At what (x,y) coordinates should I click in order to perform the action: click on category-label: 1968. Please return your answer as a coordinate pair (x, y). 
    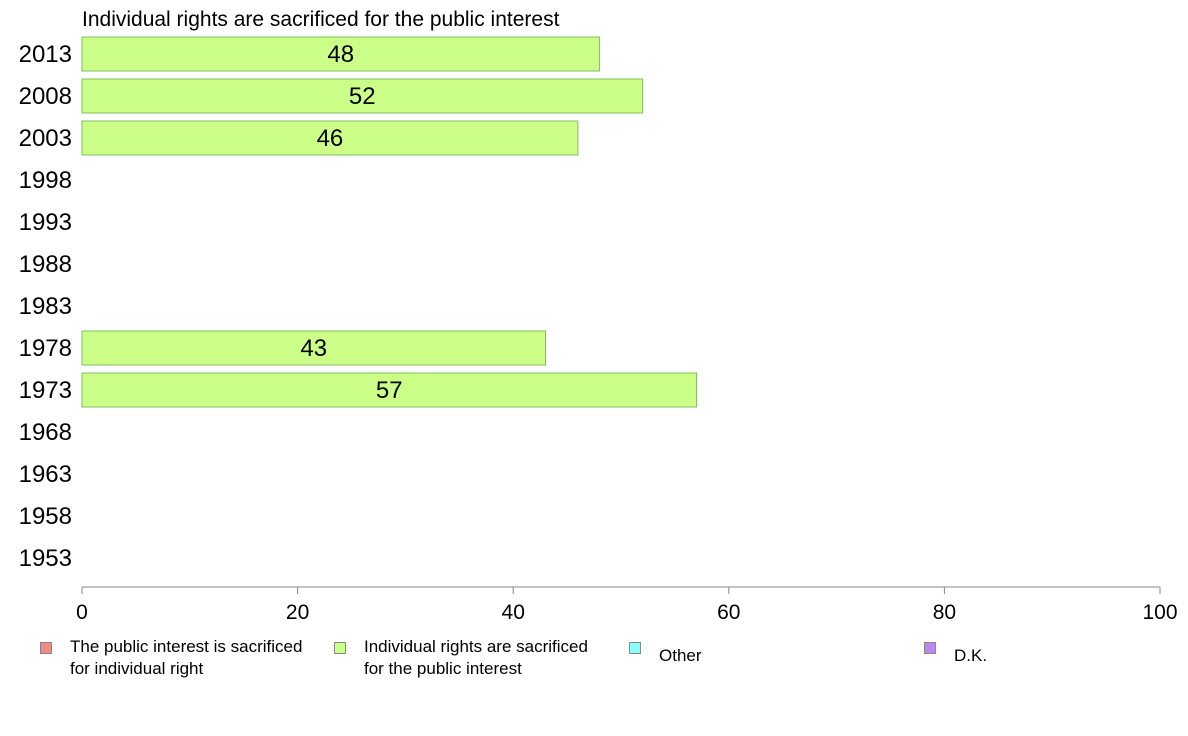
    Looking at the image, I should click on (45, 432).